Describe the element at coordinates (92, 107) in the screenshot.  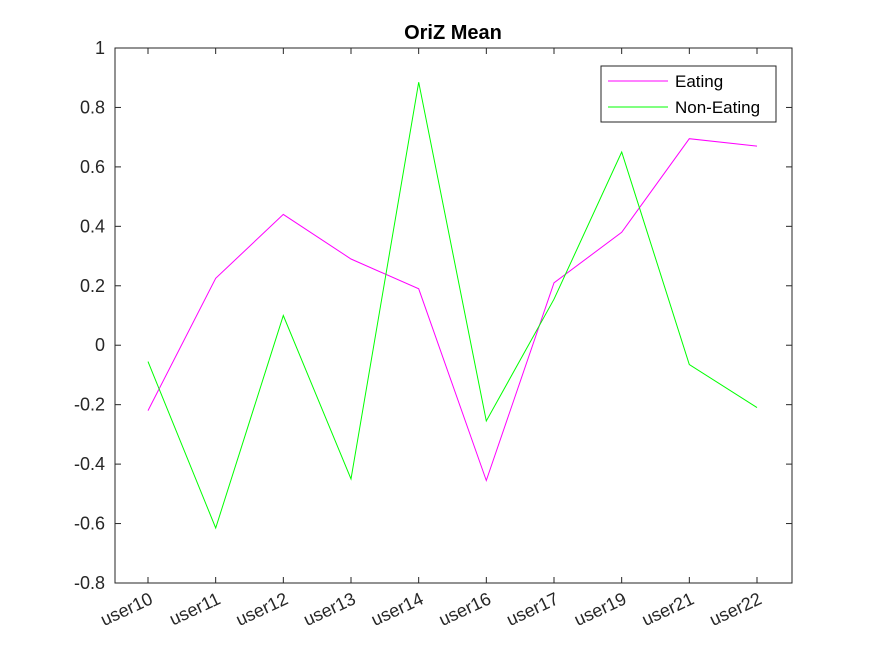
I see `y-tick-label: 0.8` at that location.